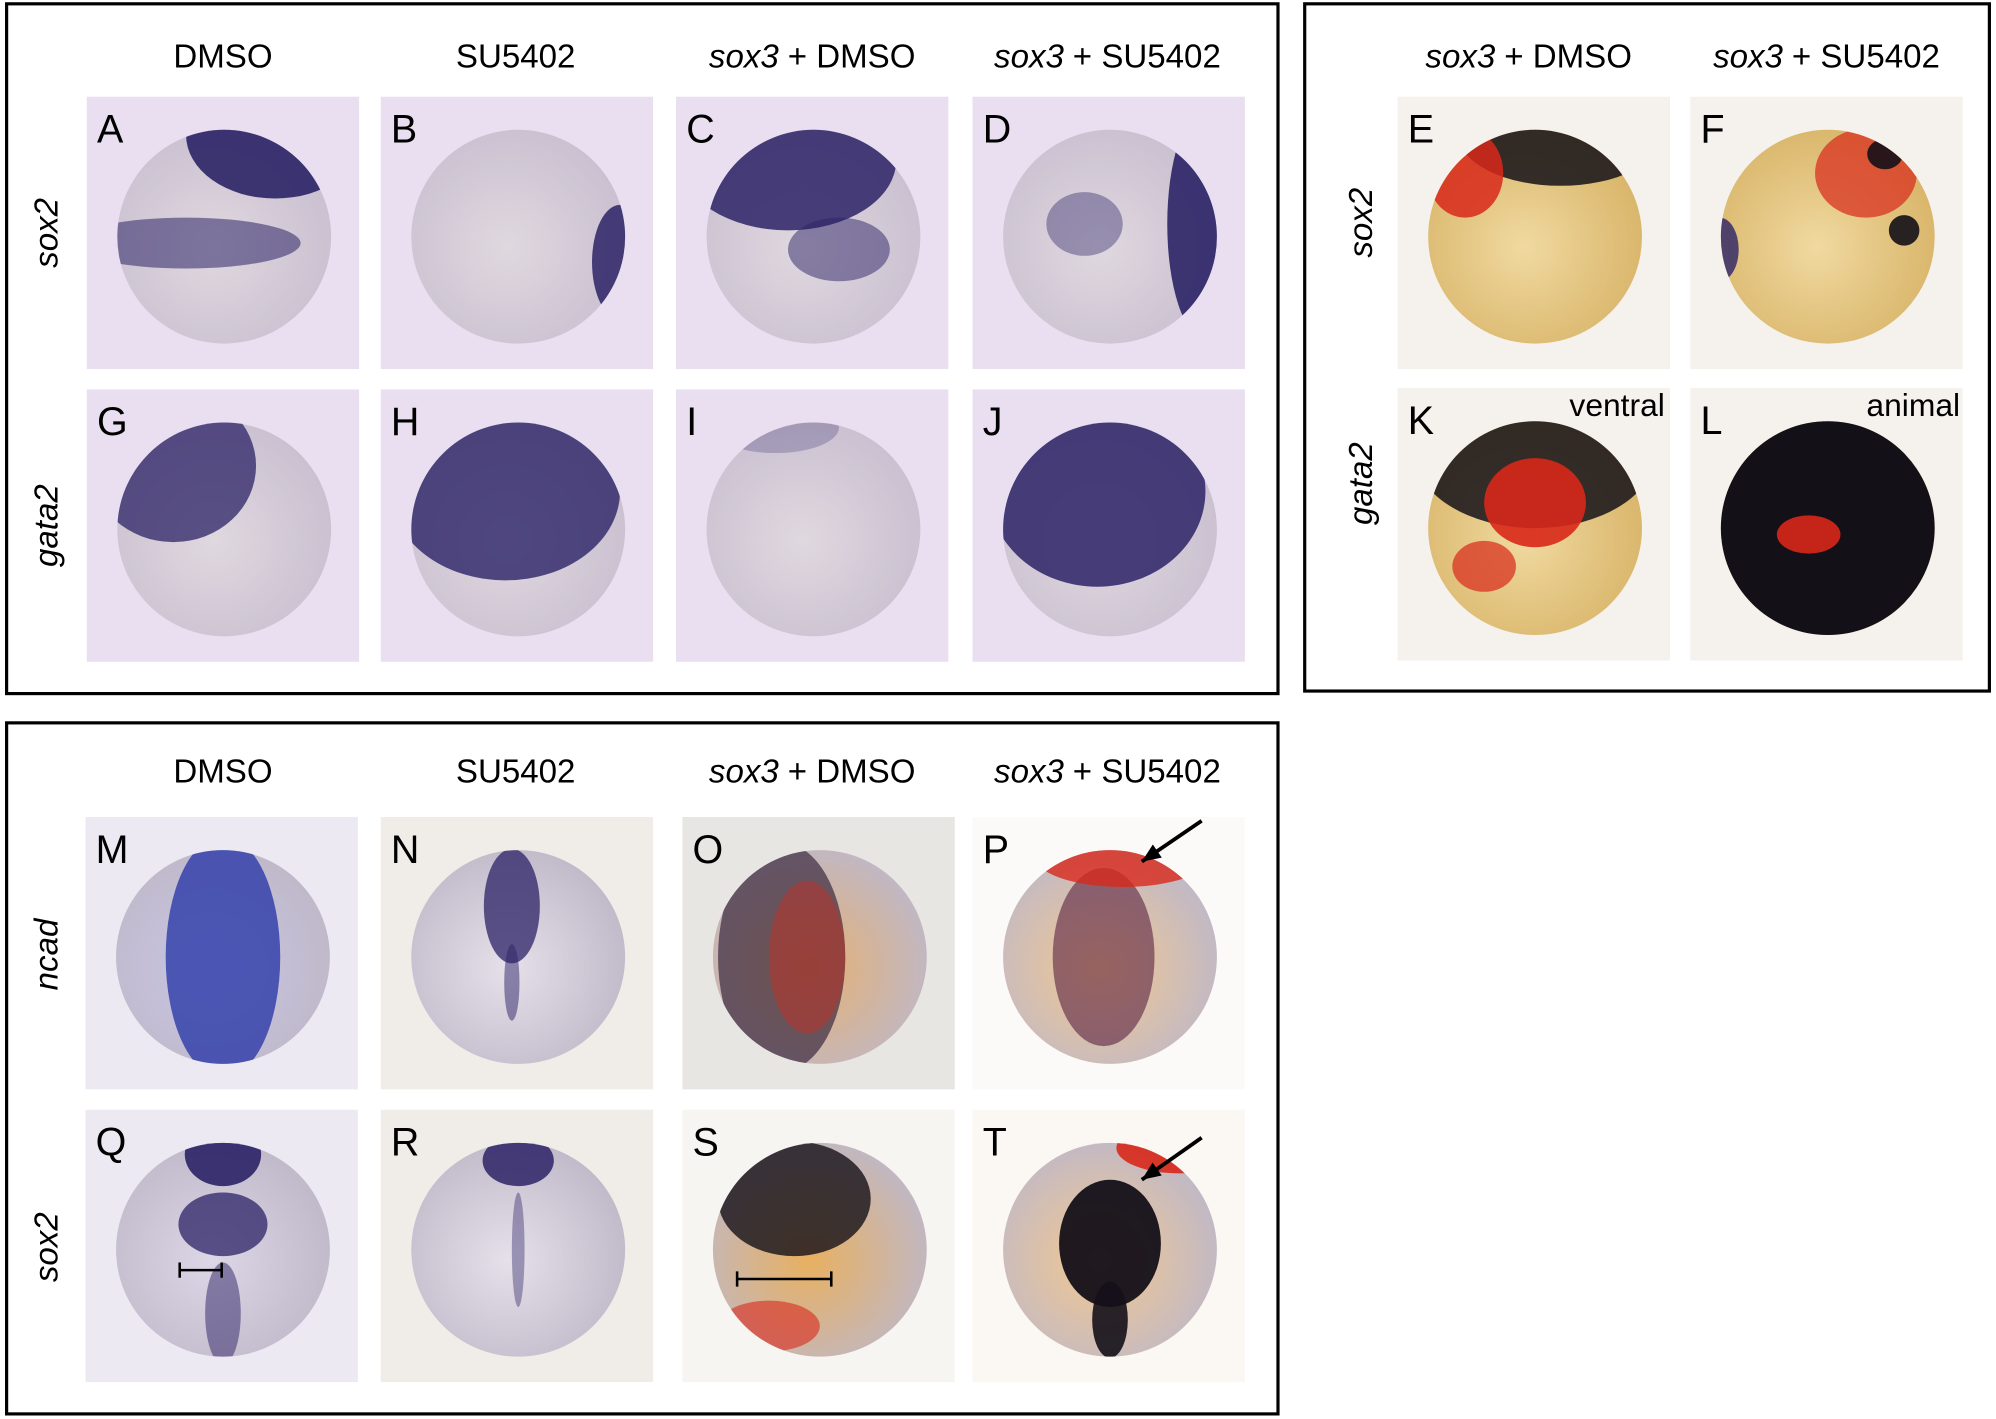 This screenshot has width=1996, height=1419. What do you see at coordinates (1616, 405) in the screenshot?
I see `annotation: ventral` at bounding box center [1616, 405].